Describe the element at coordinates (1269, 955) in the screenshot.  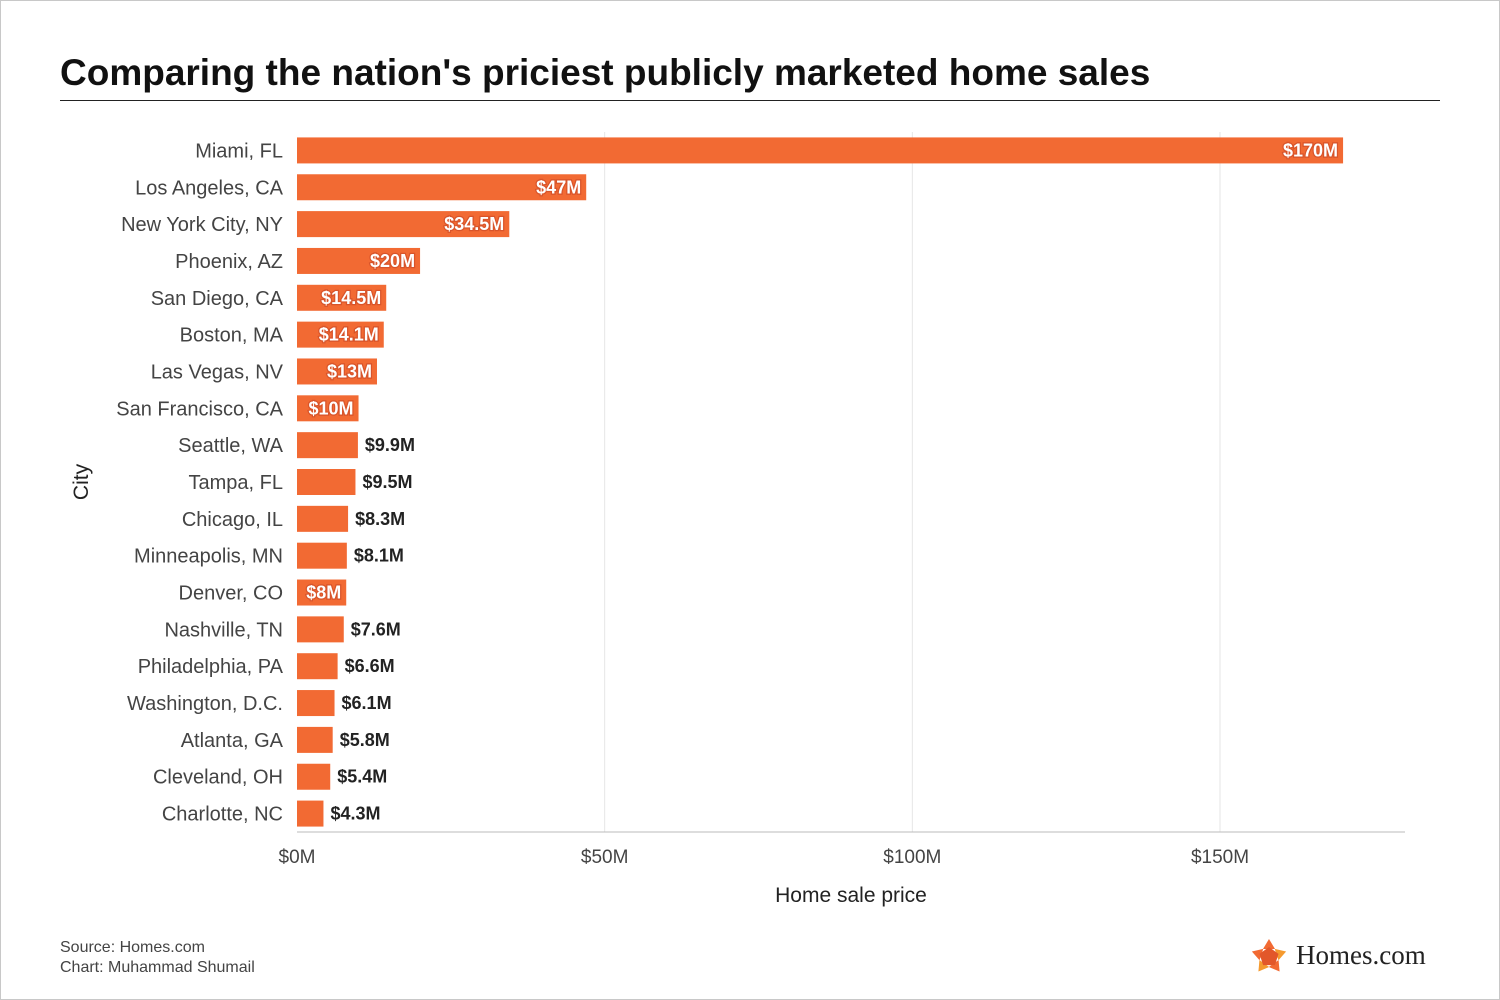
I see `homes-com-star-logo-icon` at that location.